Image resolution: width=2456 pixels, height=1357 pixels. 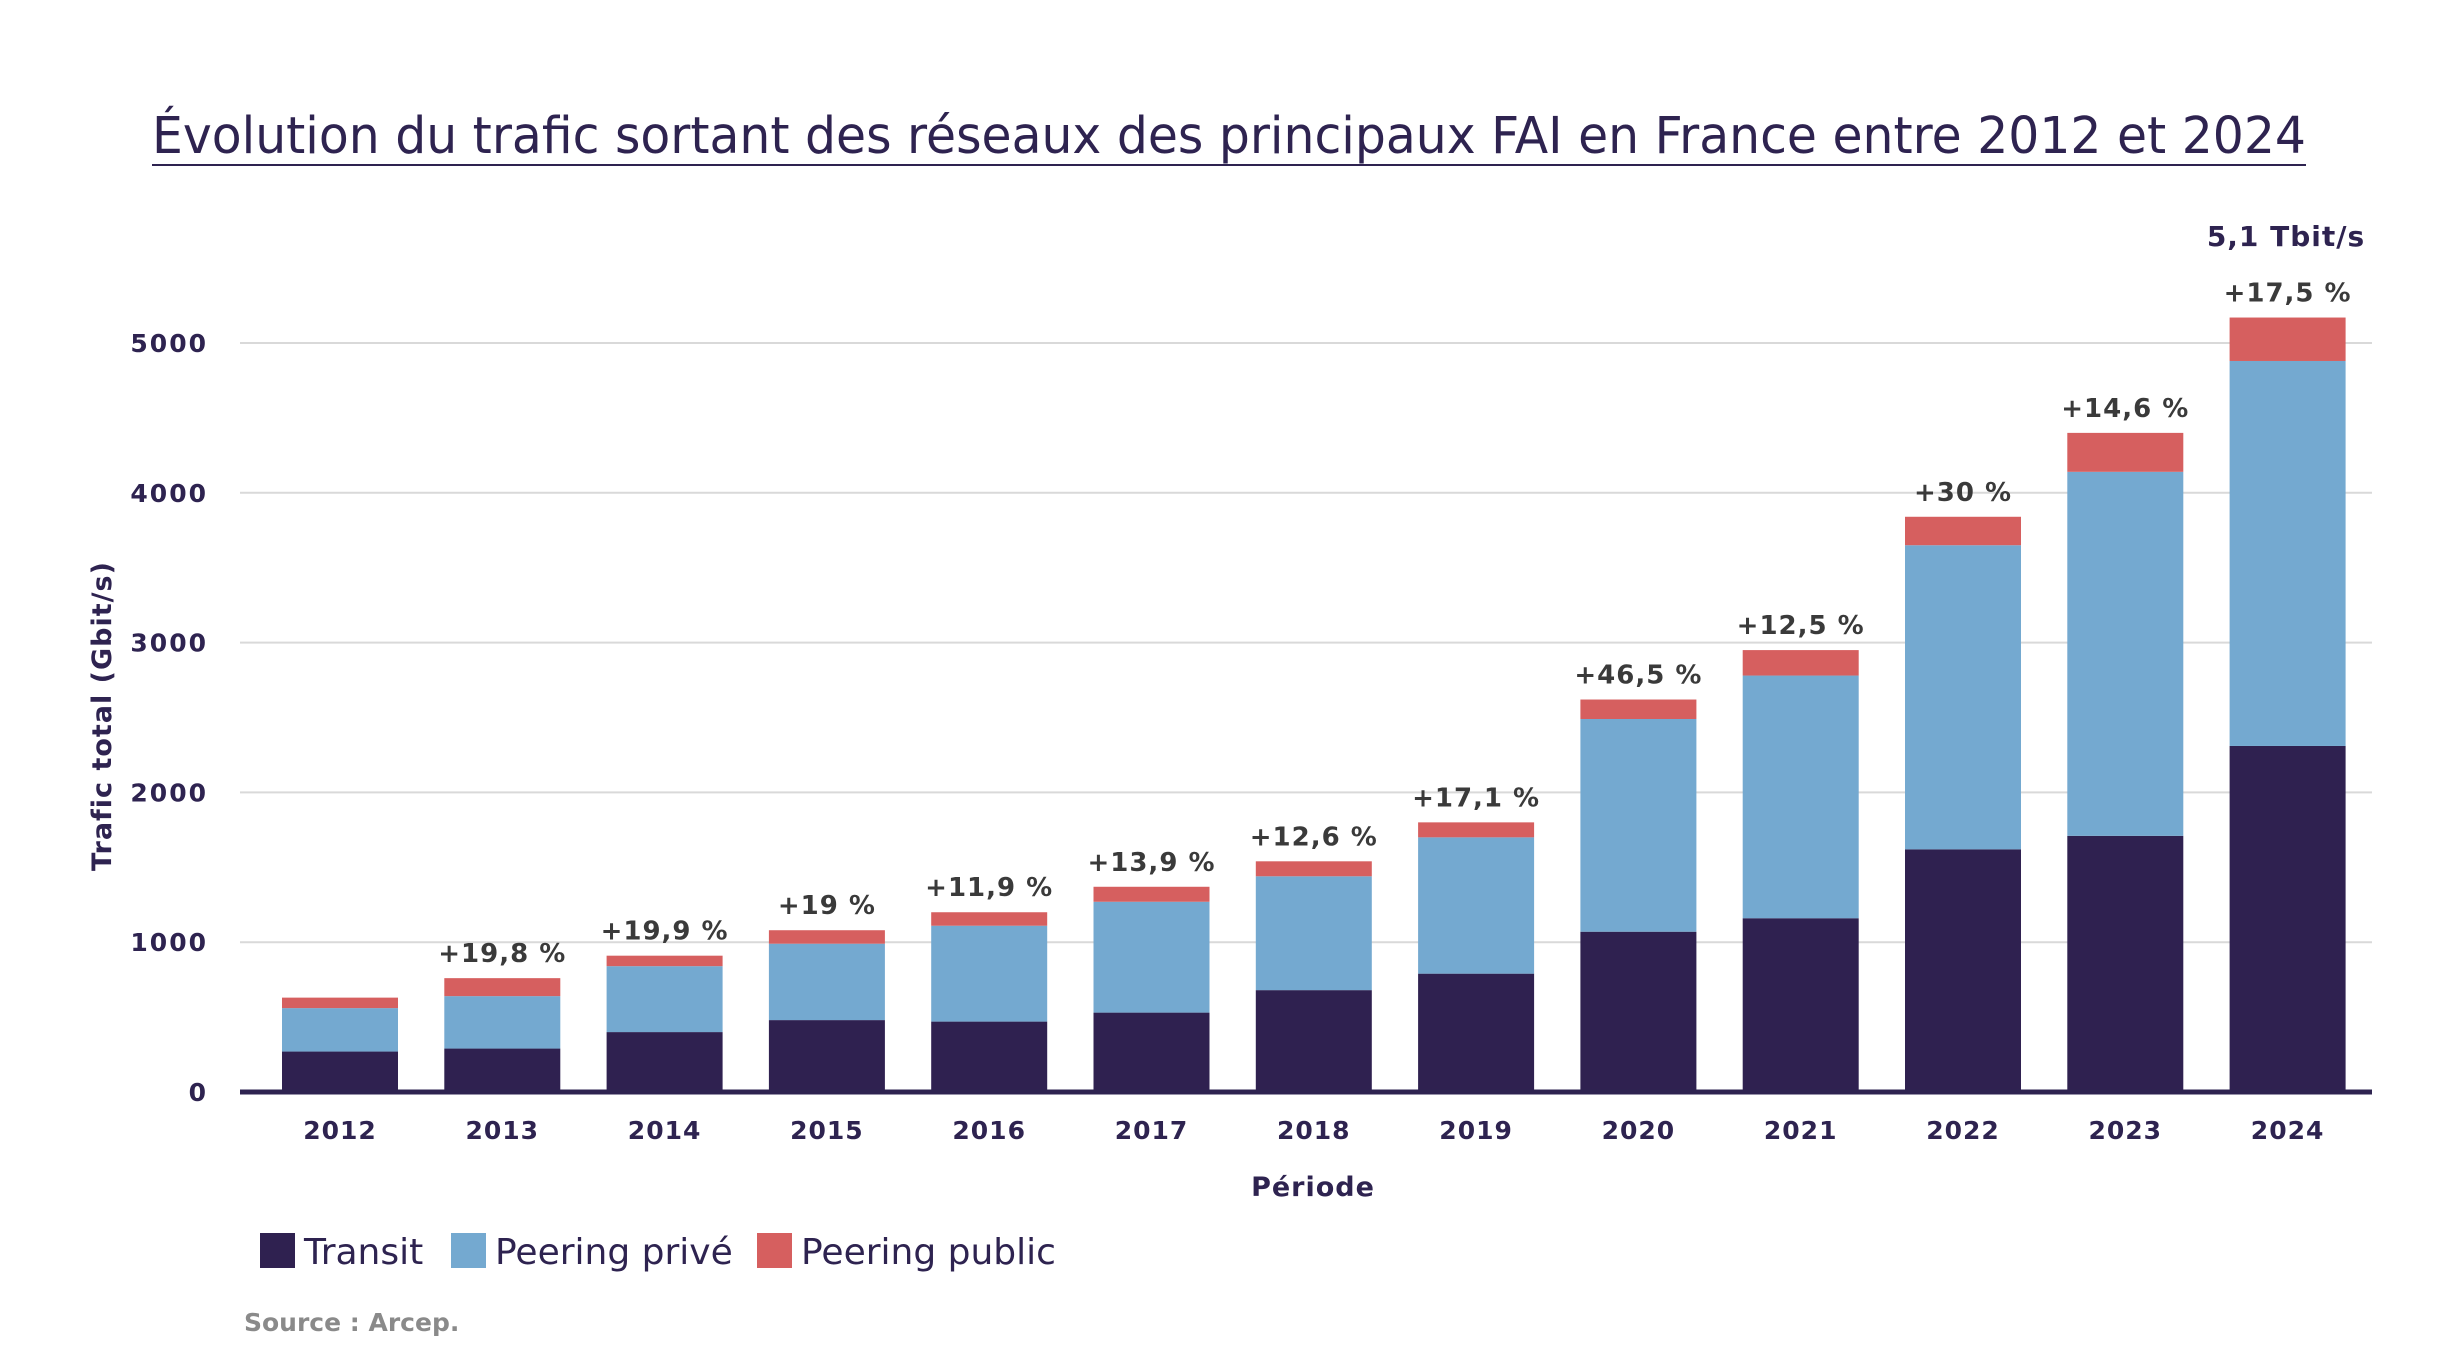 I want to click on legend-swatch-transit, so click(x=277, y=1250).